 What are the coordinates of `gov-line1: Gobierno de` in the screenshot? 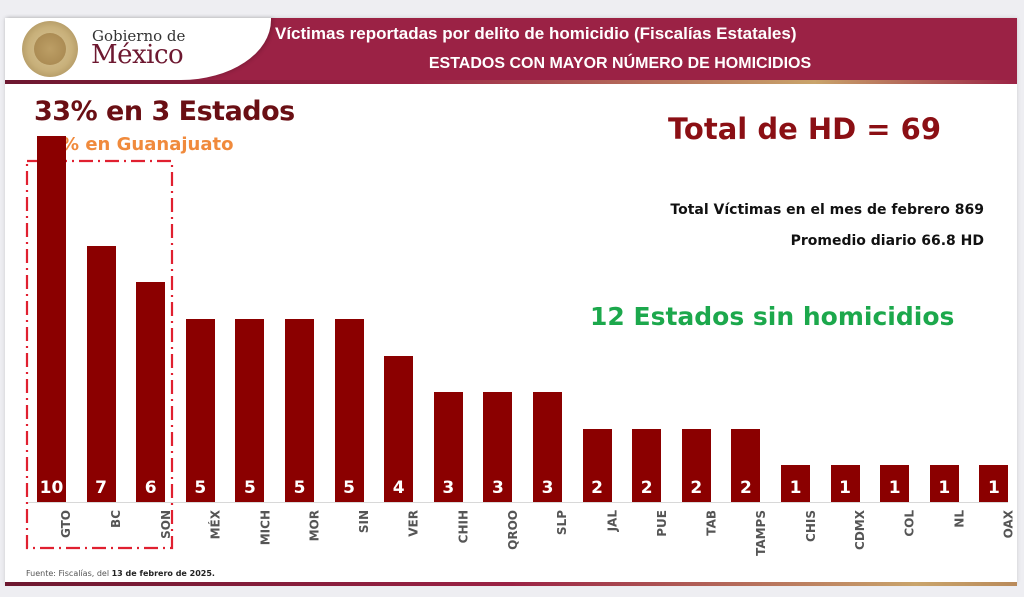 It's located at (139, 36).